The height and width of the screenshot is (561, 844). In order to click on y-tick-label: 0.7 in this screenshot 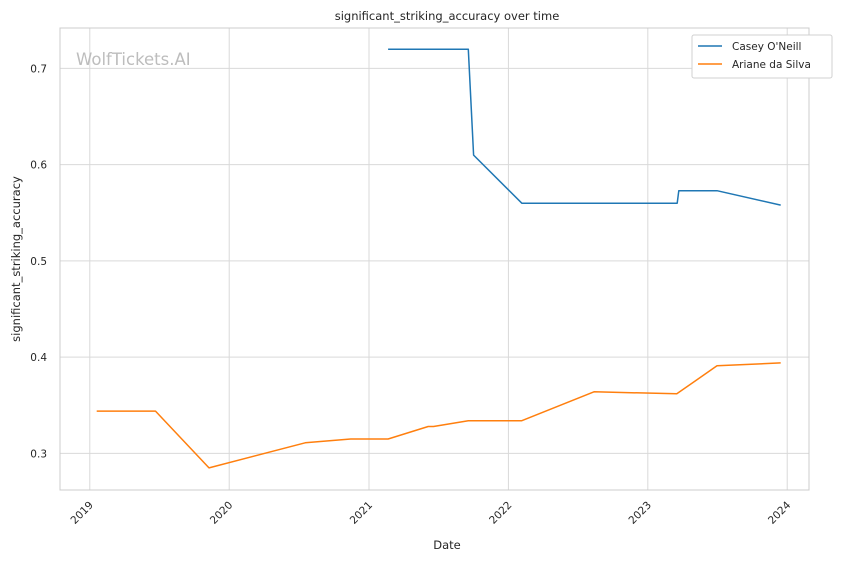, I will do `click(38, 69)`.